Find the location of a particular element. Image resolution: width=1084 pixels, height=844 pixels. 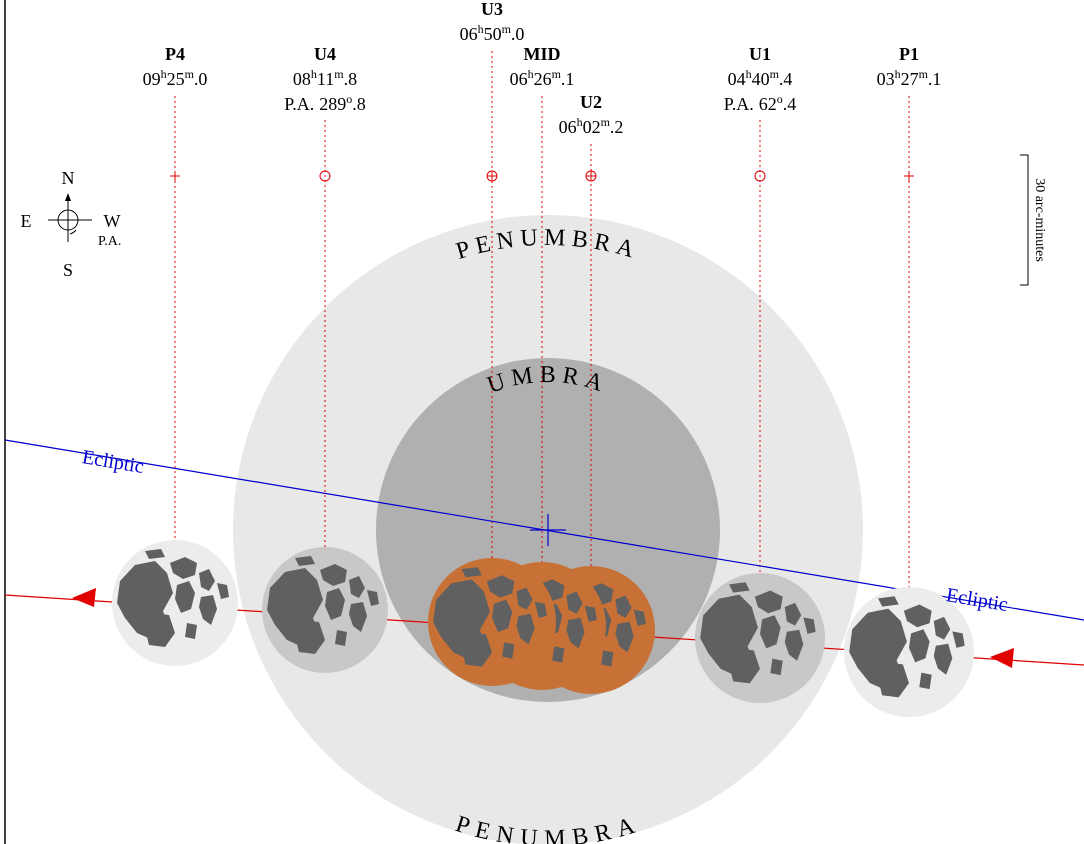

pa-tenths: .4 is located at coordinates (790, 104).